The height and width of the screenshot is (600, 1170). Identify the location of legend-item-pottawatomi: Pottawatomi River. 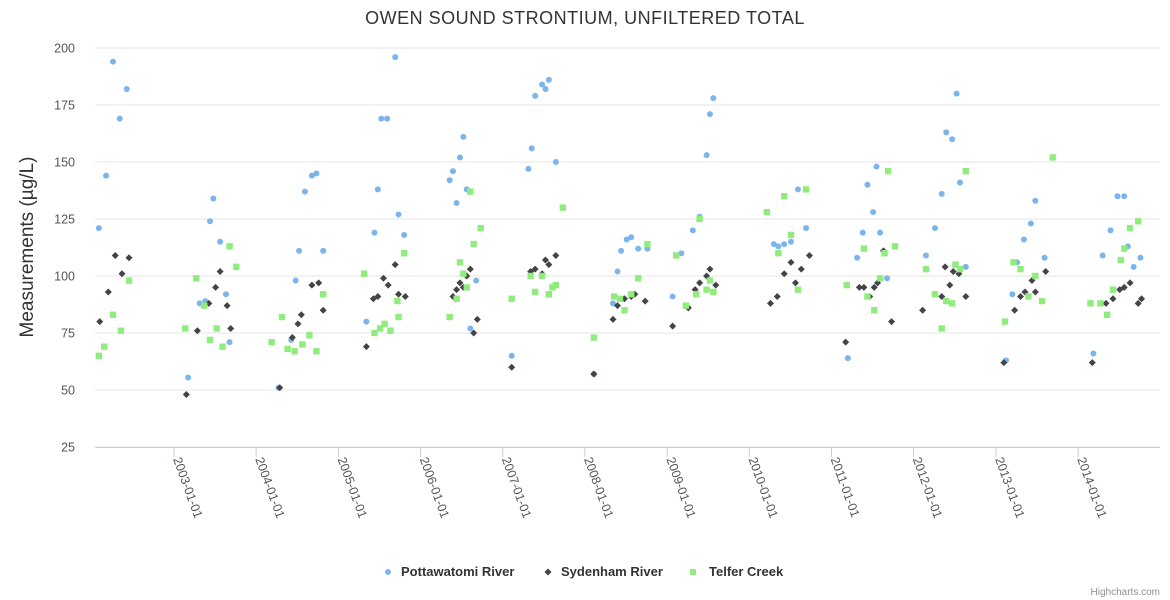
(449, 571).